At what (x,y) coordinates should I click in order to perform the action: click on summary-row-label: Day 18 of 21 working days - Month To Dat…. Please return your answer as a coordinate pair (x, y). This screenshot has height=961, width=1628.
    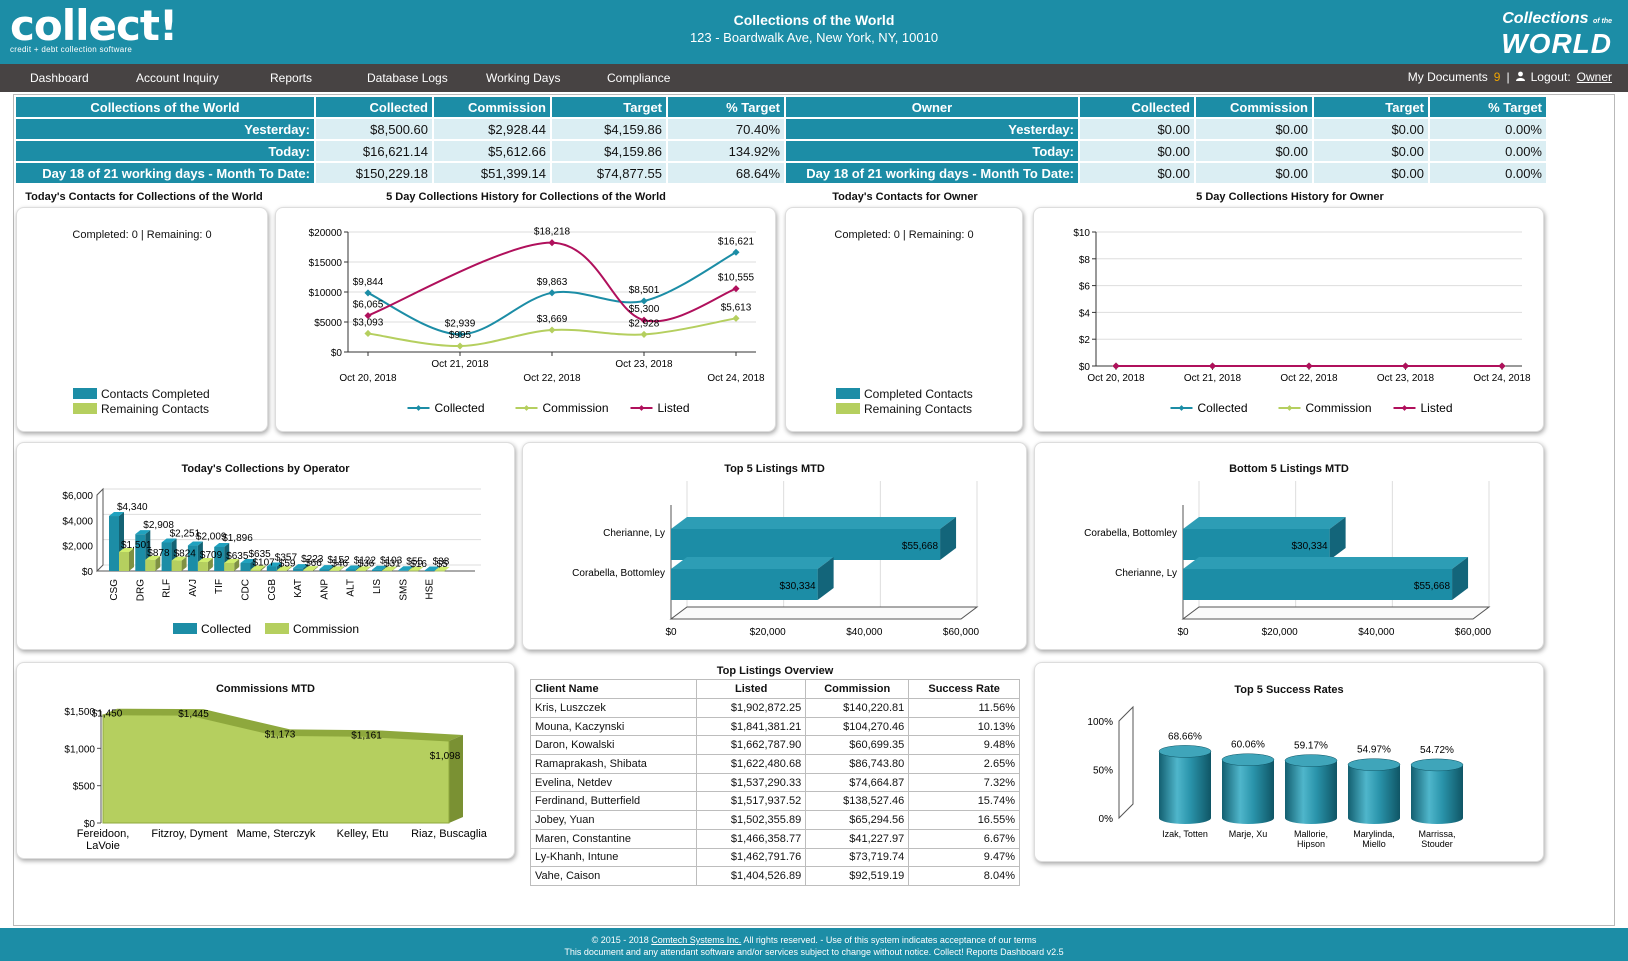
    Looking at the image, I should click on (165, 173).